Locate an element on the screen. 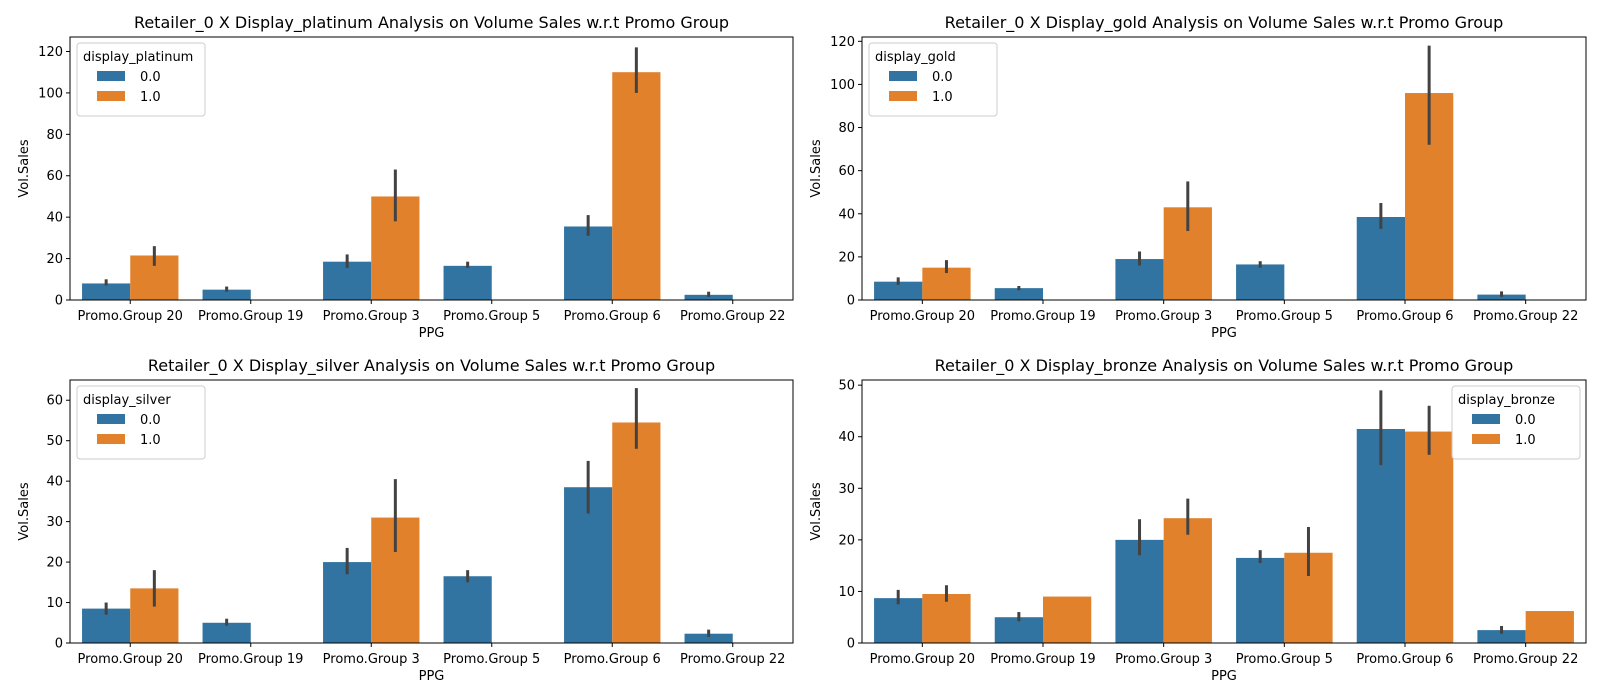  legend: display_bronze 0.0 1.0 is located at coordinates (1516, 422).